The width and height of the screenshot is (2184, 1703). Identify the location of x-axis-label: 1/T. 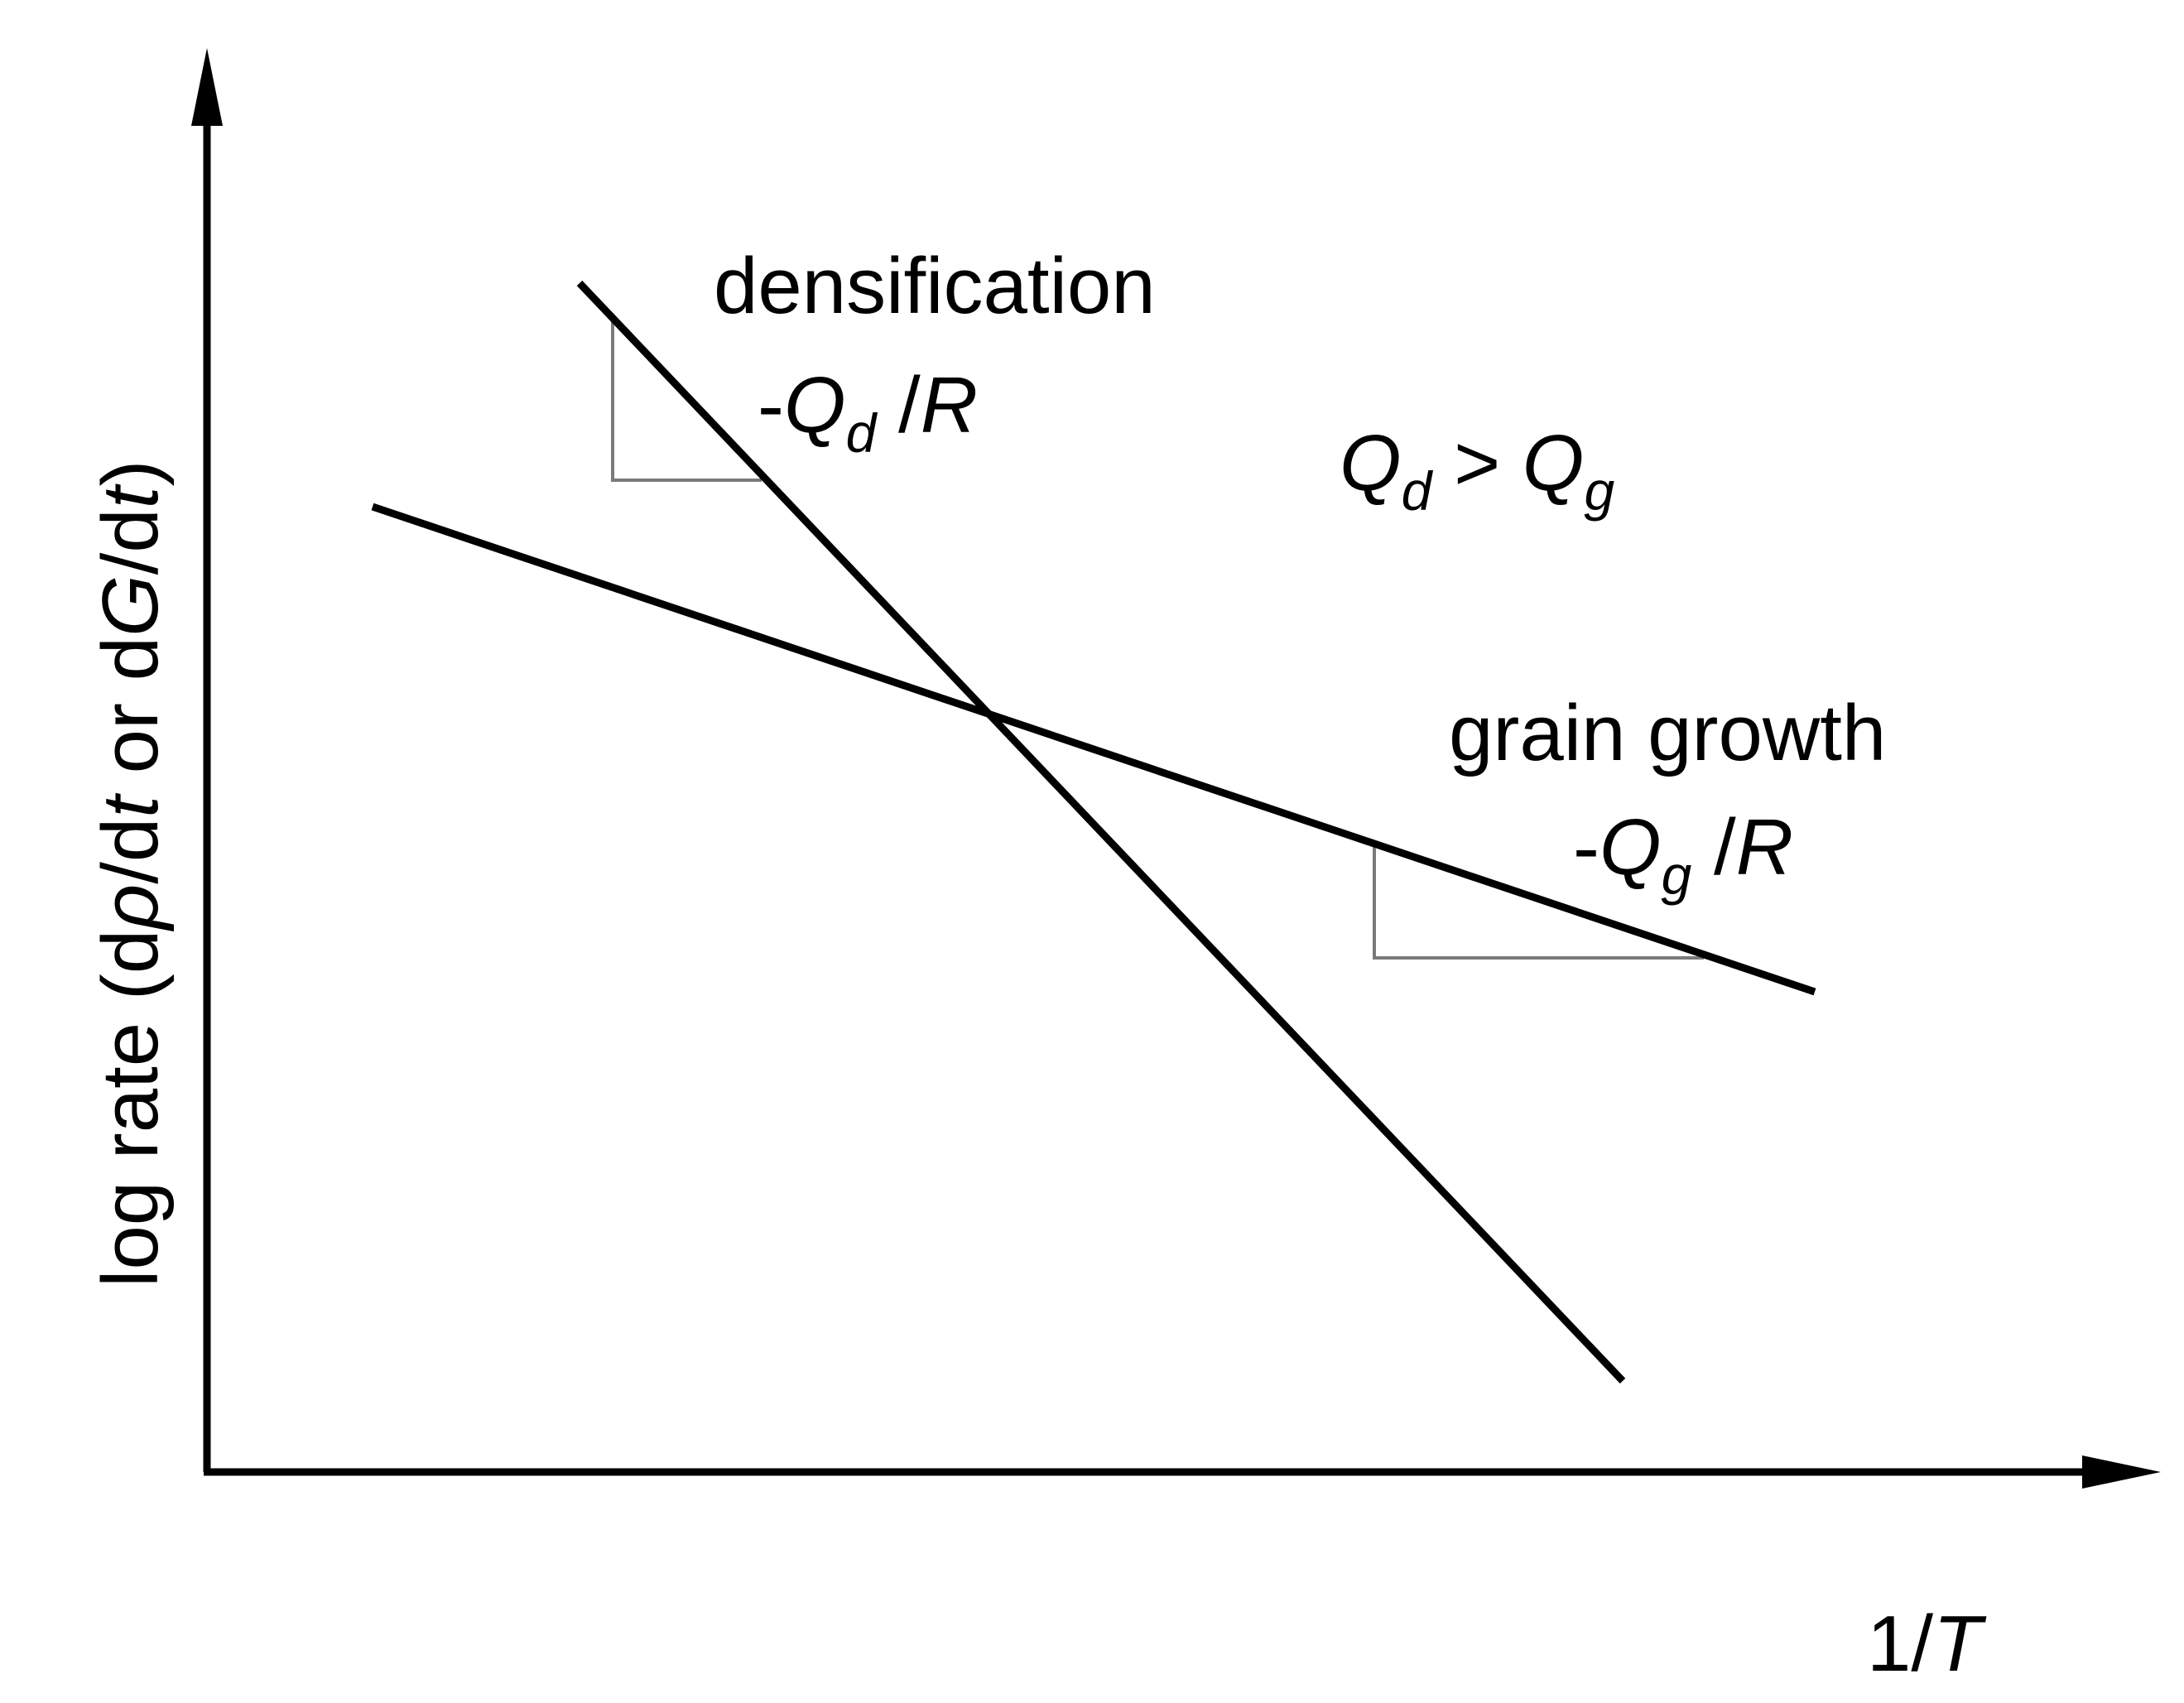
(1927, 1644).